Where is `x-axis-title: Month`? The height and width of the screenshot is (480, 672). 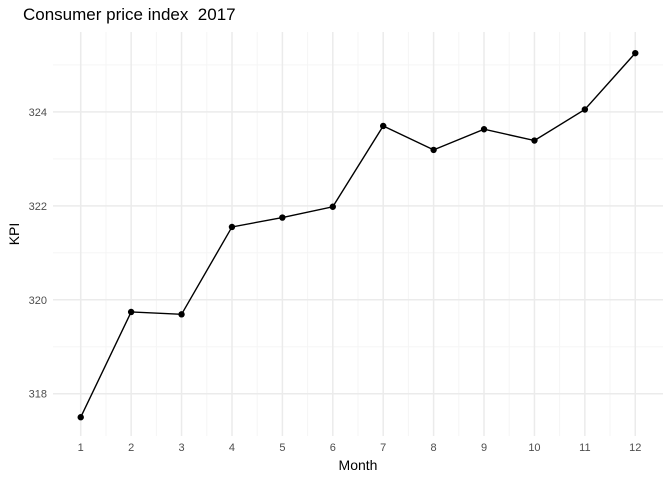 x-axis-title: Month is located at coordinates (358, 465).